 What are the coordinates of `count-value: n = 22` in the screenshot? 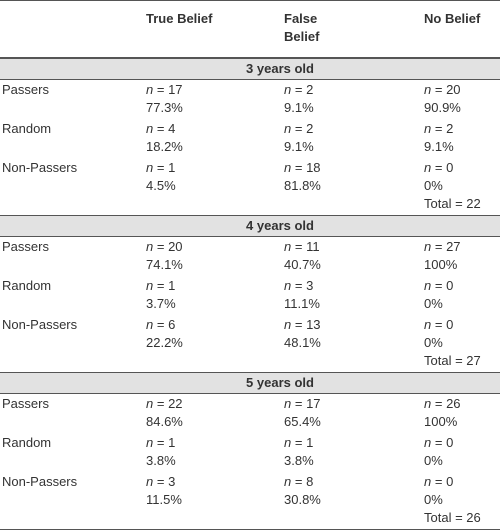 It's located at (164, 404).